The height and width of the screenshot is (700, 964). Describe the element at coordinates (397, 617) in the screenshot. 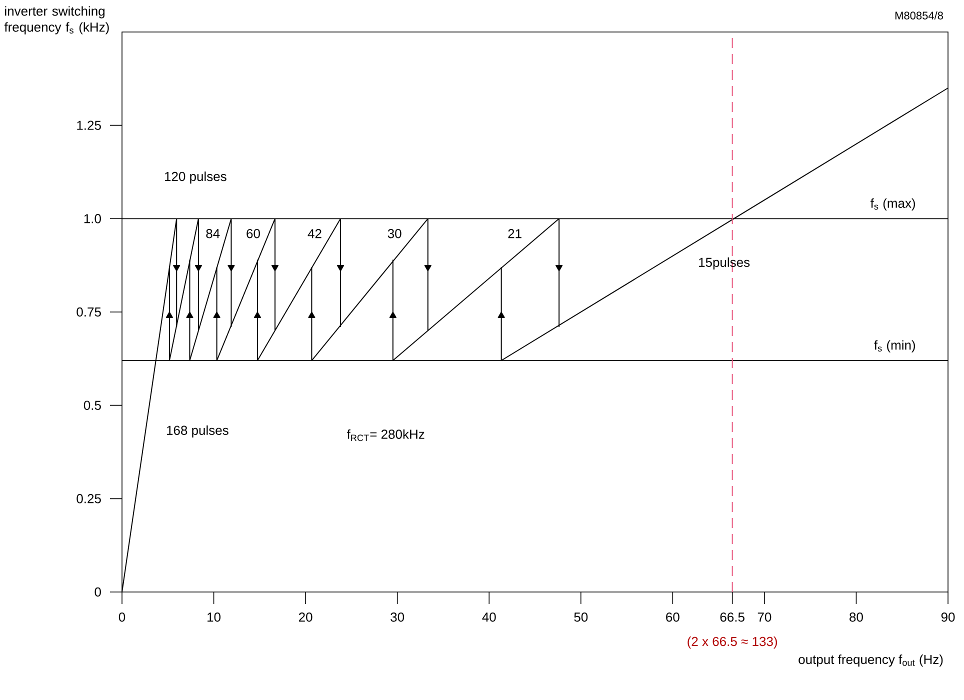

I see `x-tick-label: 30` at that location.